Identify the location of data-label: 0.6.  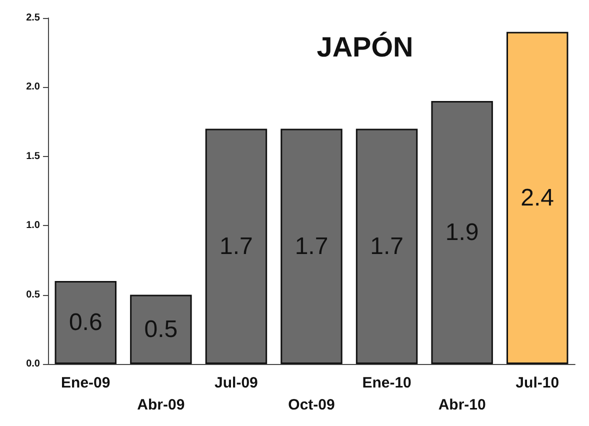
(85, 322).